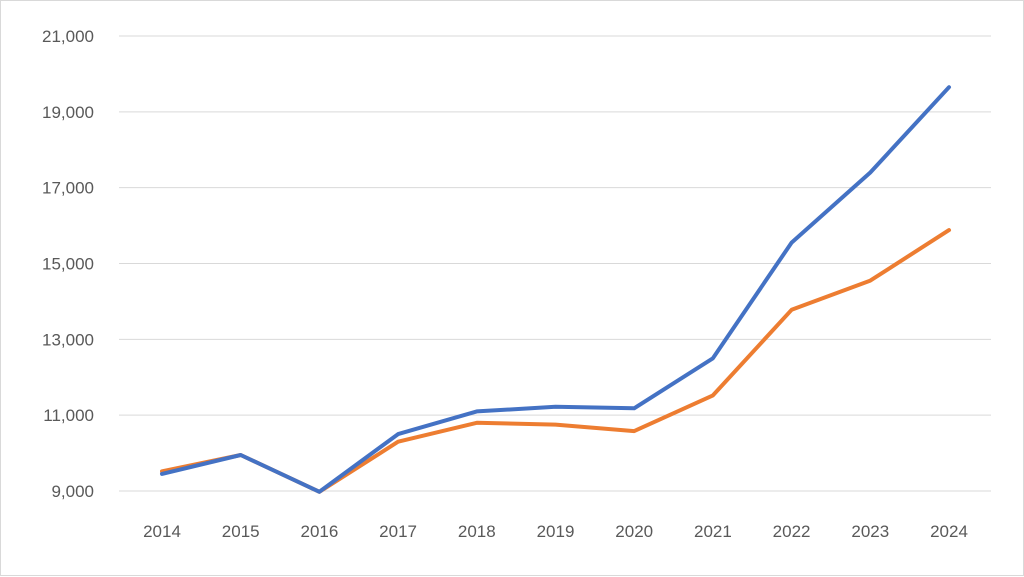 This screenshot has height=577, width=1024. I want to click on y-tick-label: 13,000, so click(68, 339).